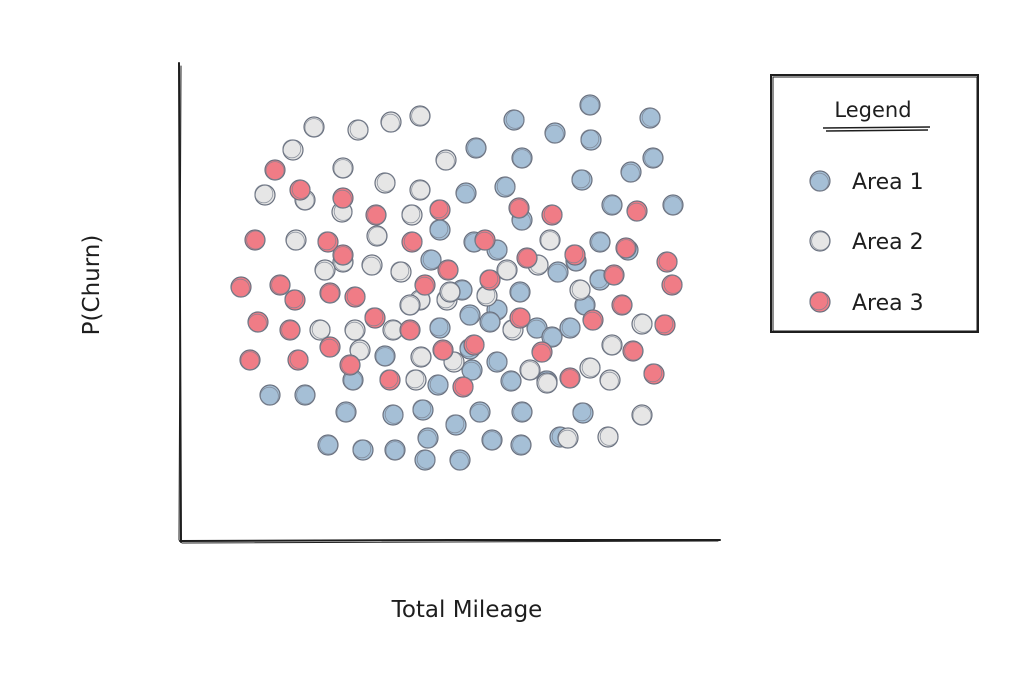 Image resolution: width=1030 pixels, height=680 pixels. Describe the element at coordinates (888, 242) in the screenshot. I see `legend-label-area-2: Area 2` at that location.